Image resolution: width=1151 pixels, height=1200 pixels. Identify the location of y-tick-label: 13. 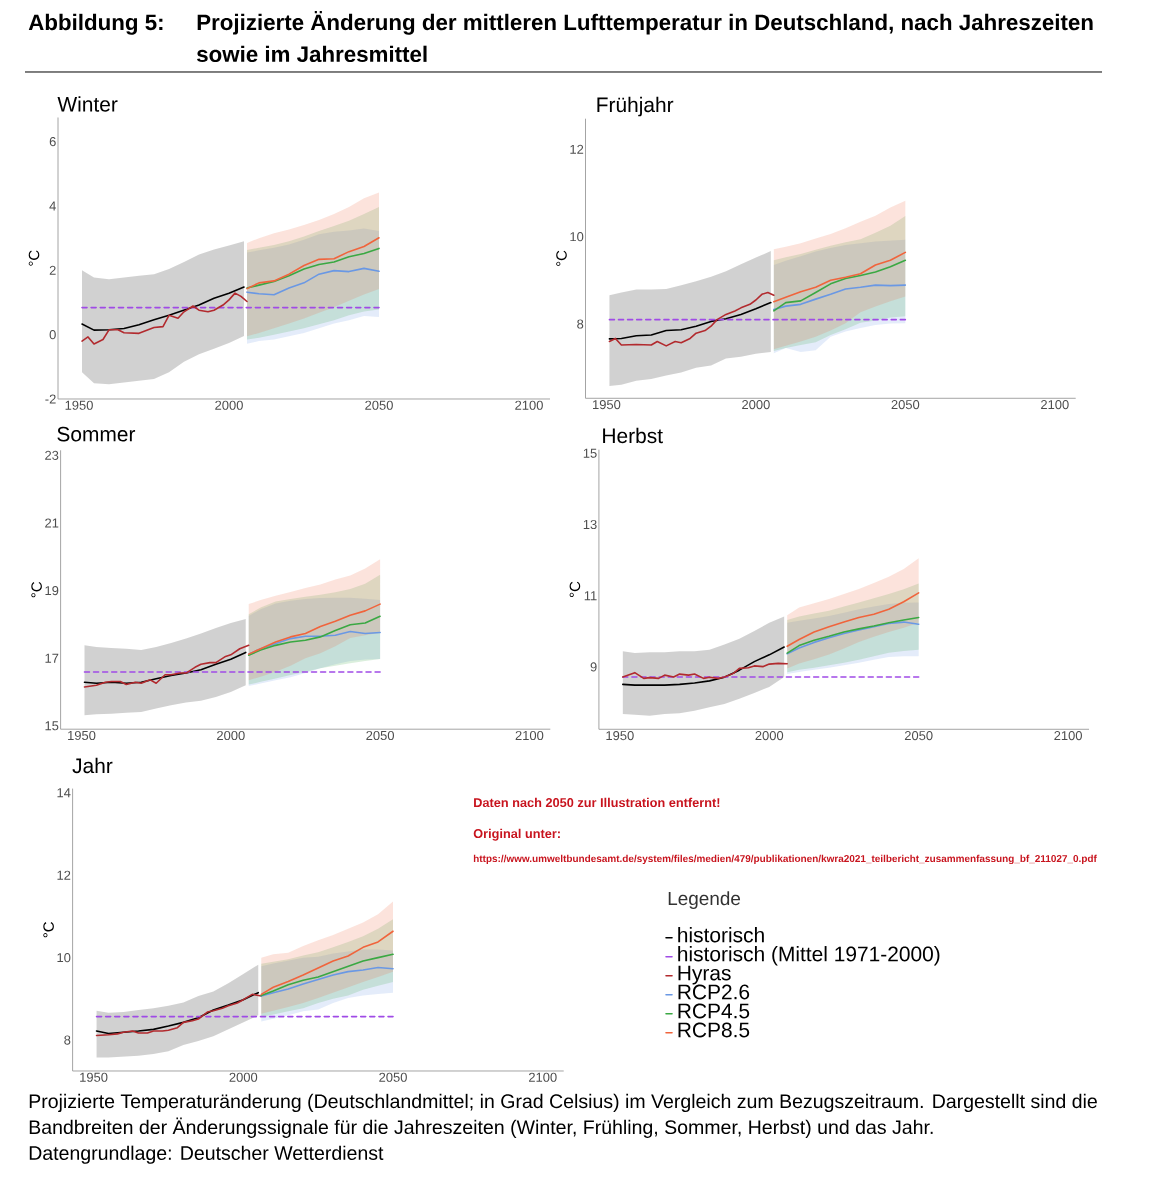
(590, 524).